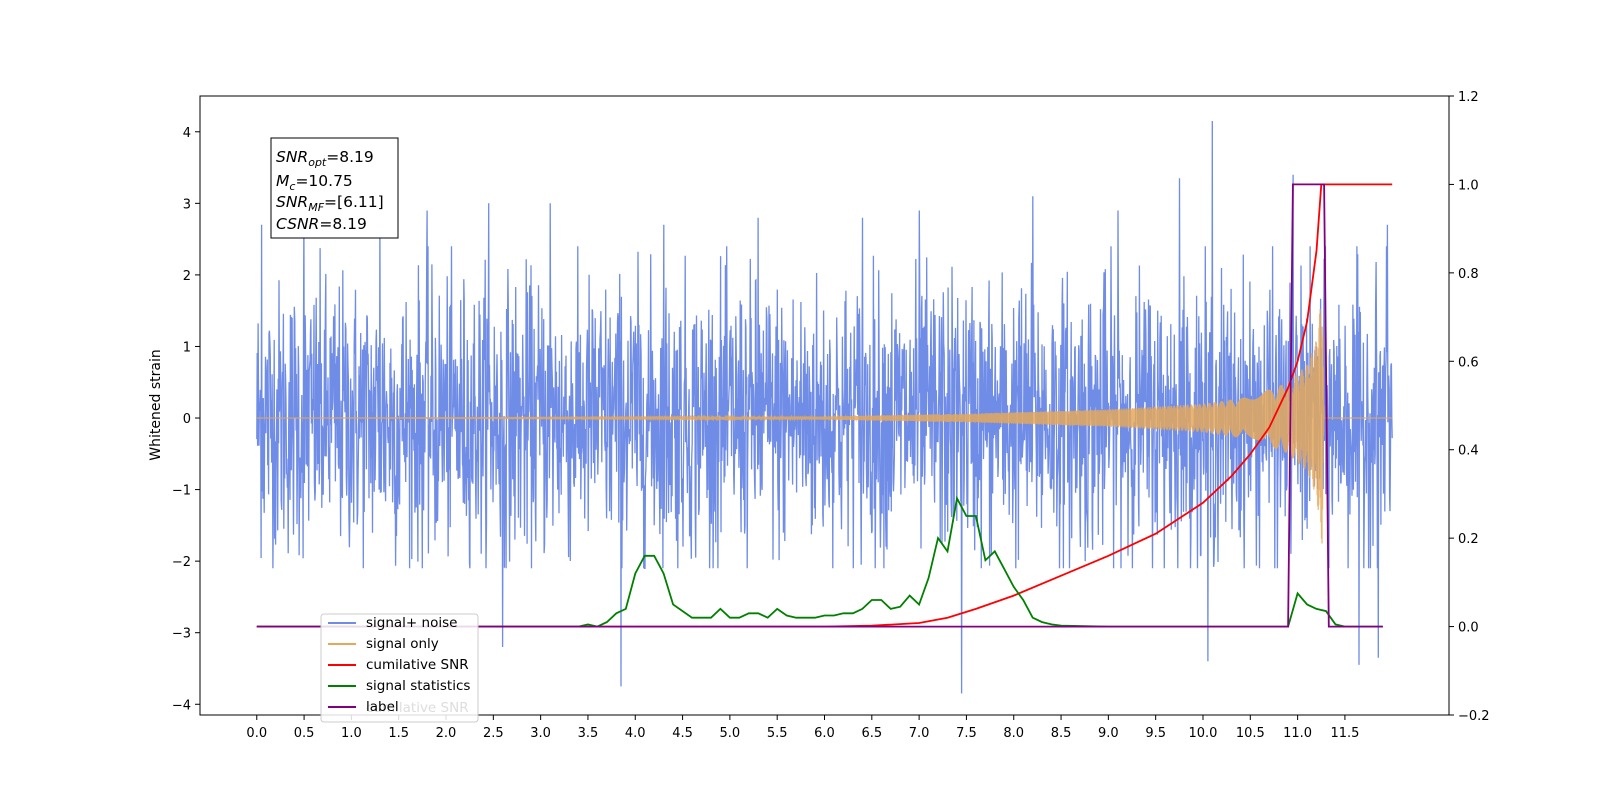 This screenshot has width=1600, height=800. I want to click on y2-tick-label: 0.6, so click(1468, 362).